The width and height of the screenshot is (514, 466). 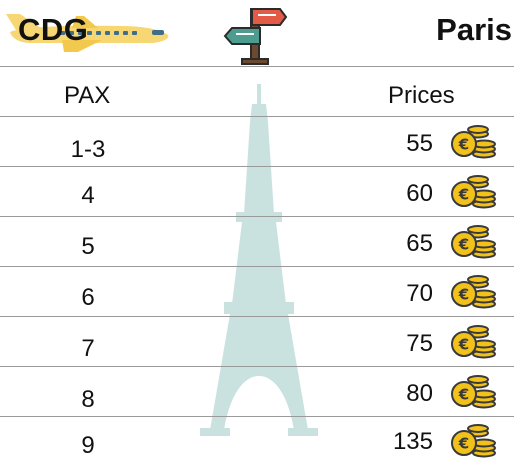 What do you see at coordinates (419, 343) in the screenshot?
I see `price-cell: 75` at bounding box center [419, 343].